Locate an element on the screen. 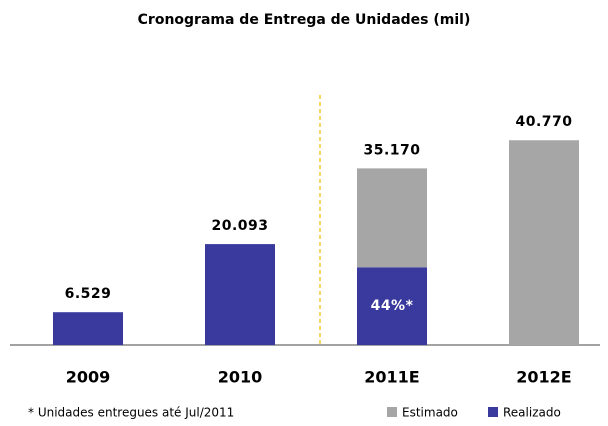 The height and width of the screenshot is (426, 608). footnote: * Unidades entregues até Jul/2011 is located at coordinates (131, 413).